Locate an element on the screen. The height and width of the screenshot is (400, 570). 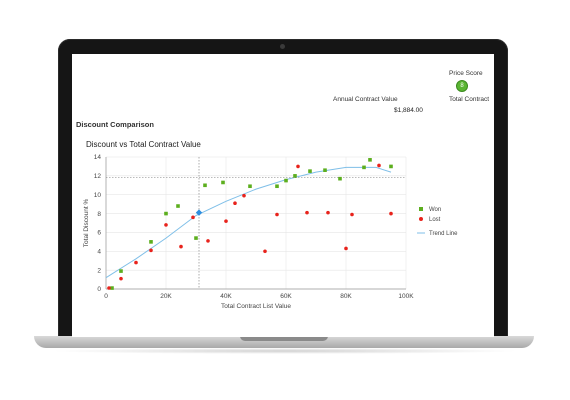
x-tick-label: 40K is located at coordinates (226, 296).